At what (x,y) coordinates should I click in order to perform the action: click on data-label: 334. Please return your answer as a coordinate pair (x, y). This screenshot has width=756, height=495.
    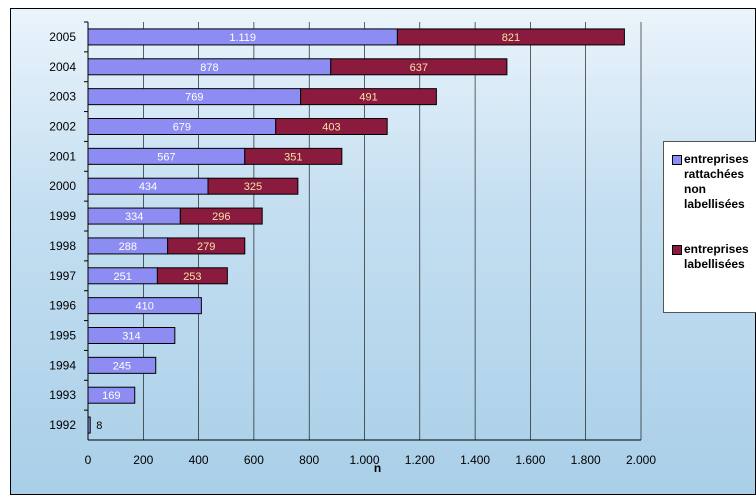
    Looking at the image, I should click on (134, 217).